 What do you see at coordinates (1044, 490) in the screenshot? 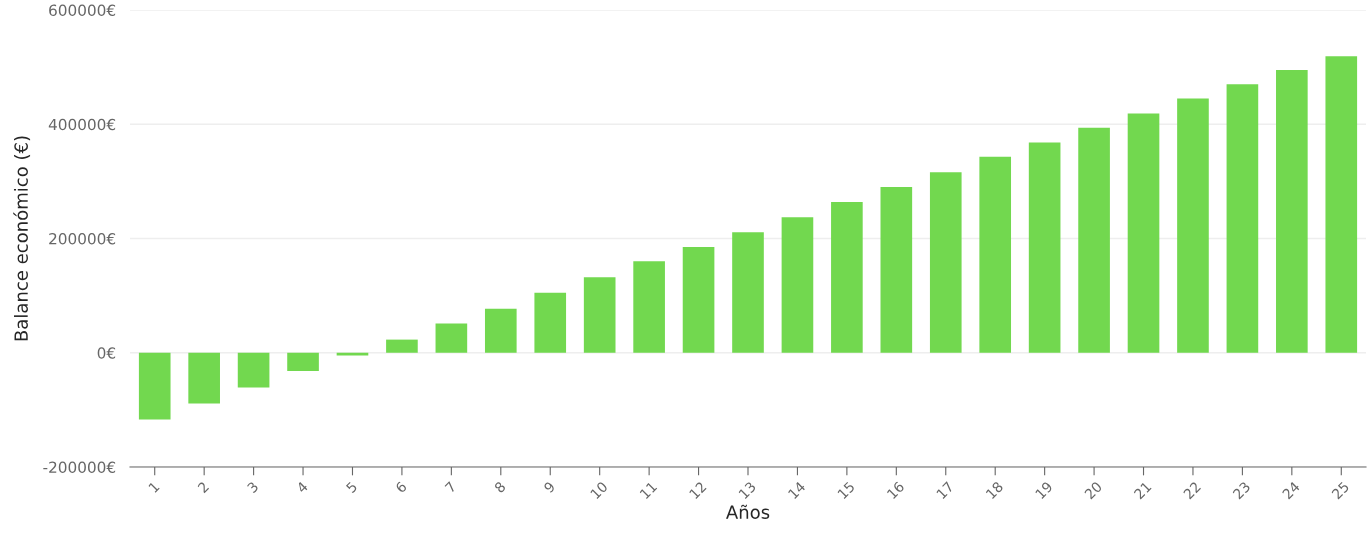
I see `x-tick-label: 19` at bounding box center [1044, 490].